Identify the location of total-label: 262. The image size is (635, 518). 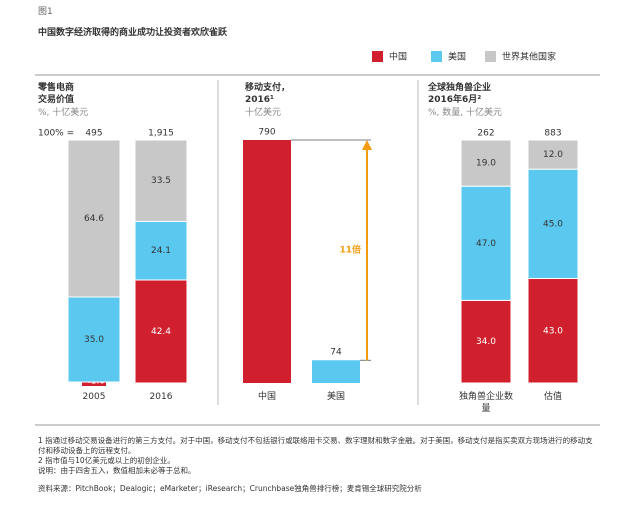
(485, 134).